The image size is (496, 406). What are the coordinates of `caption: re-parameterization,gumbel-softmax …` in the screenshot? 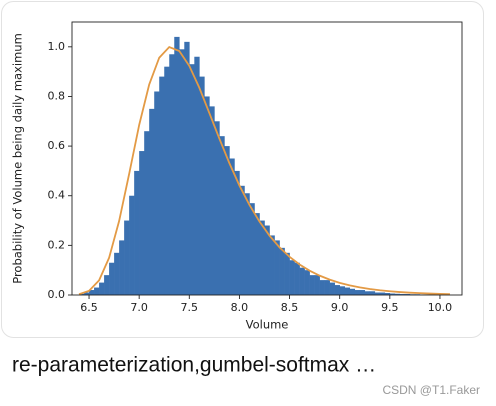 It's located at (194, 365).